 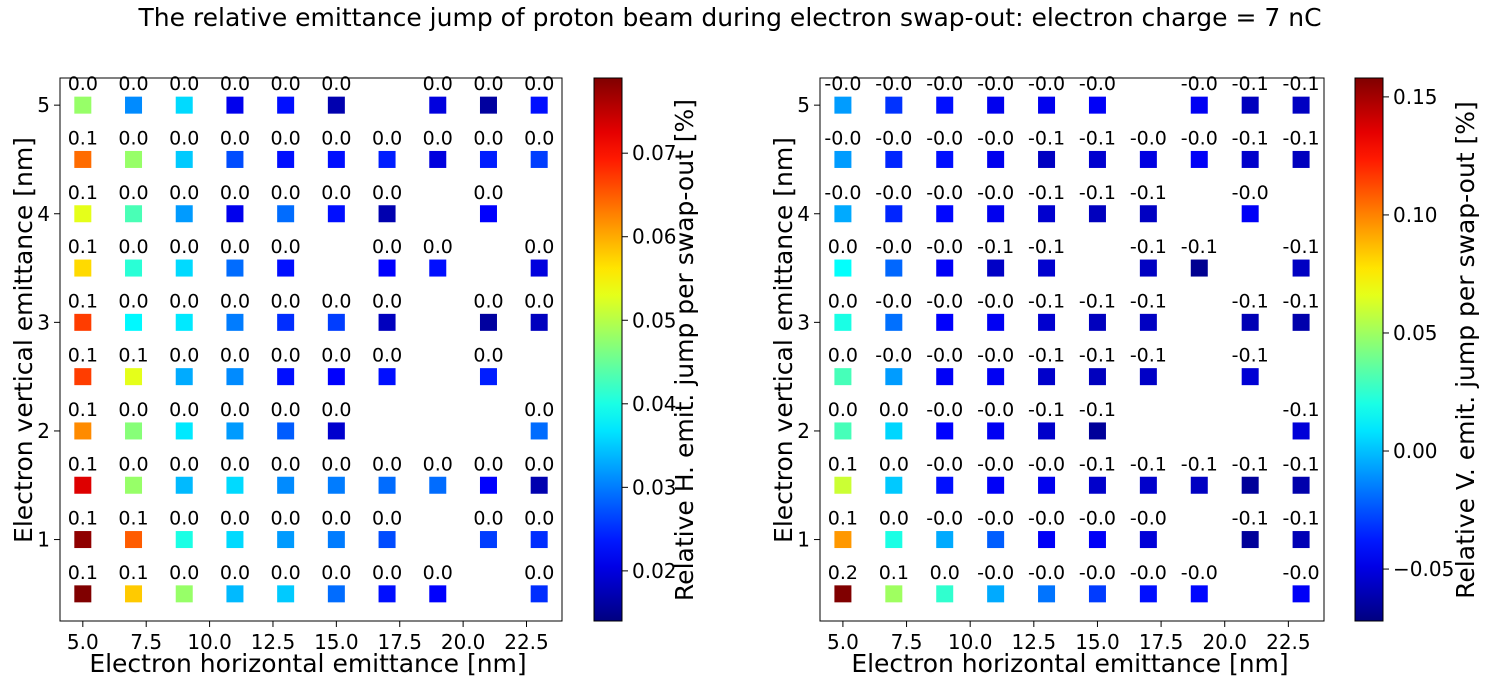 I want to click on colorbar-label: Relative H. emit. jump per swap-out [%], so click(x=684, y=350).